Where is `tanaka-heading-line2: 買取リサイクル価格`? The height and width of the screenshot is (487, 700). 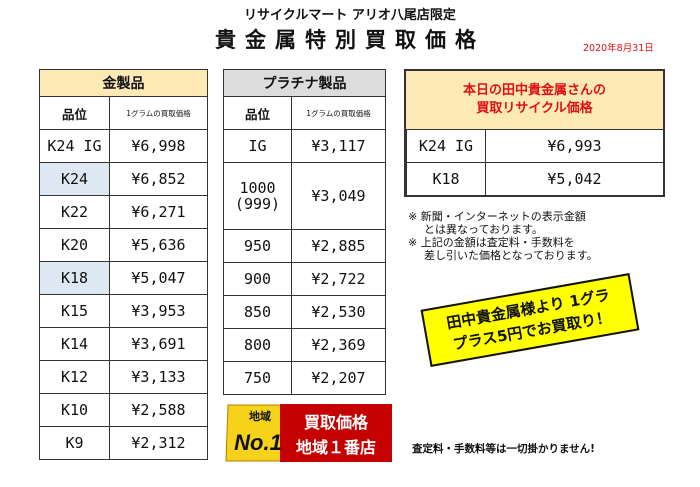
tanaka-heading-line2: 買取リサイクル価格 is located at coordinates (534, 108).